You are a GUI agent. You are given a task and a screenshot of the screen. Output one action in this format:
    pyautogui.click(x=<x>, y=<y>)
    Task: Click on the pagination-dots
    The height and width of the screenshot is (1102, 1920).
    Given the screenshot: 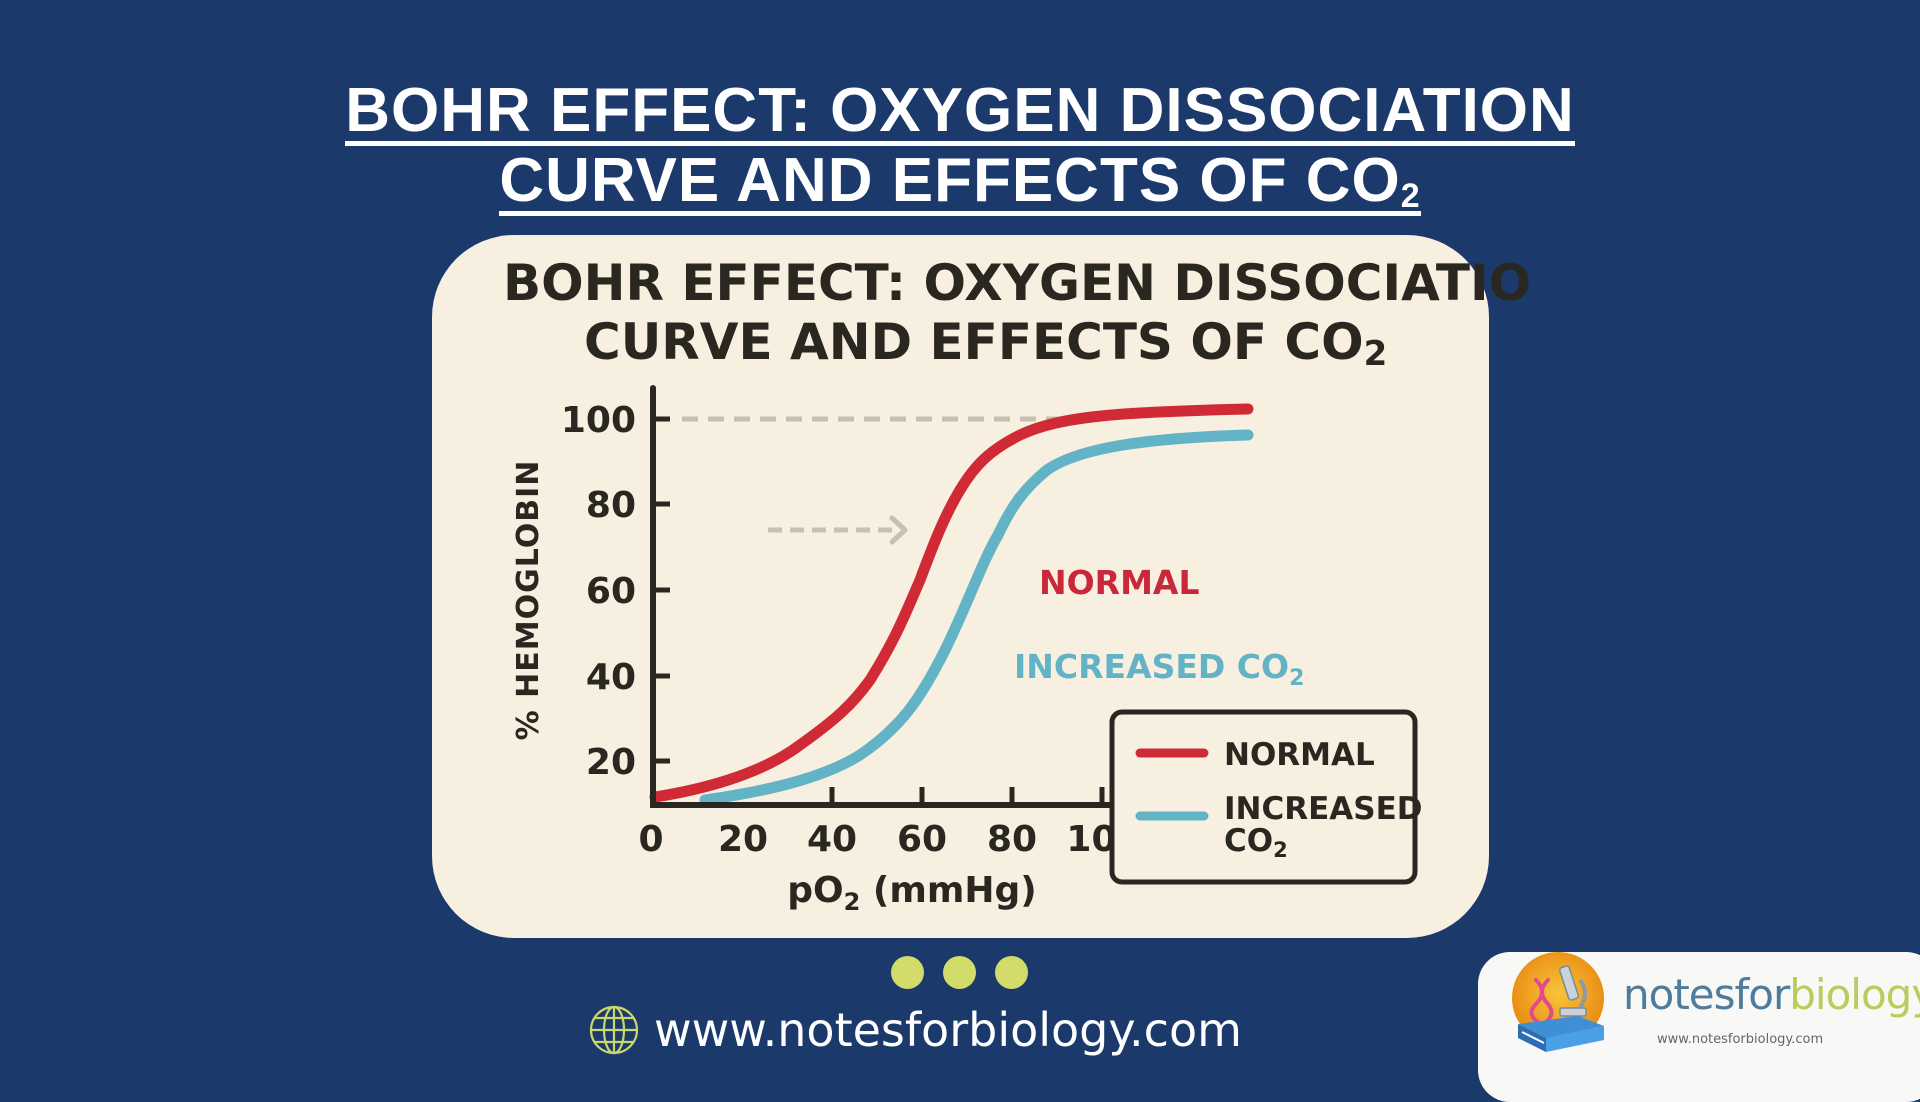 What is the action you would take?
    pyautogui.click(x=959, y=972)
    